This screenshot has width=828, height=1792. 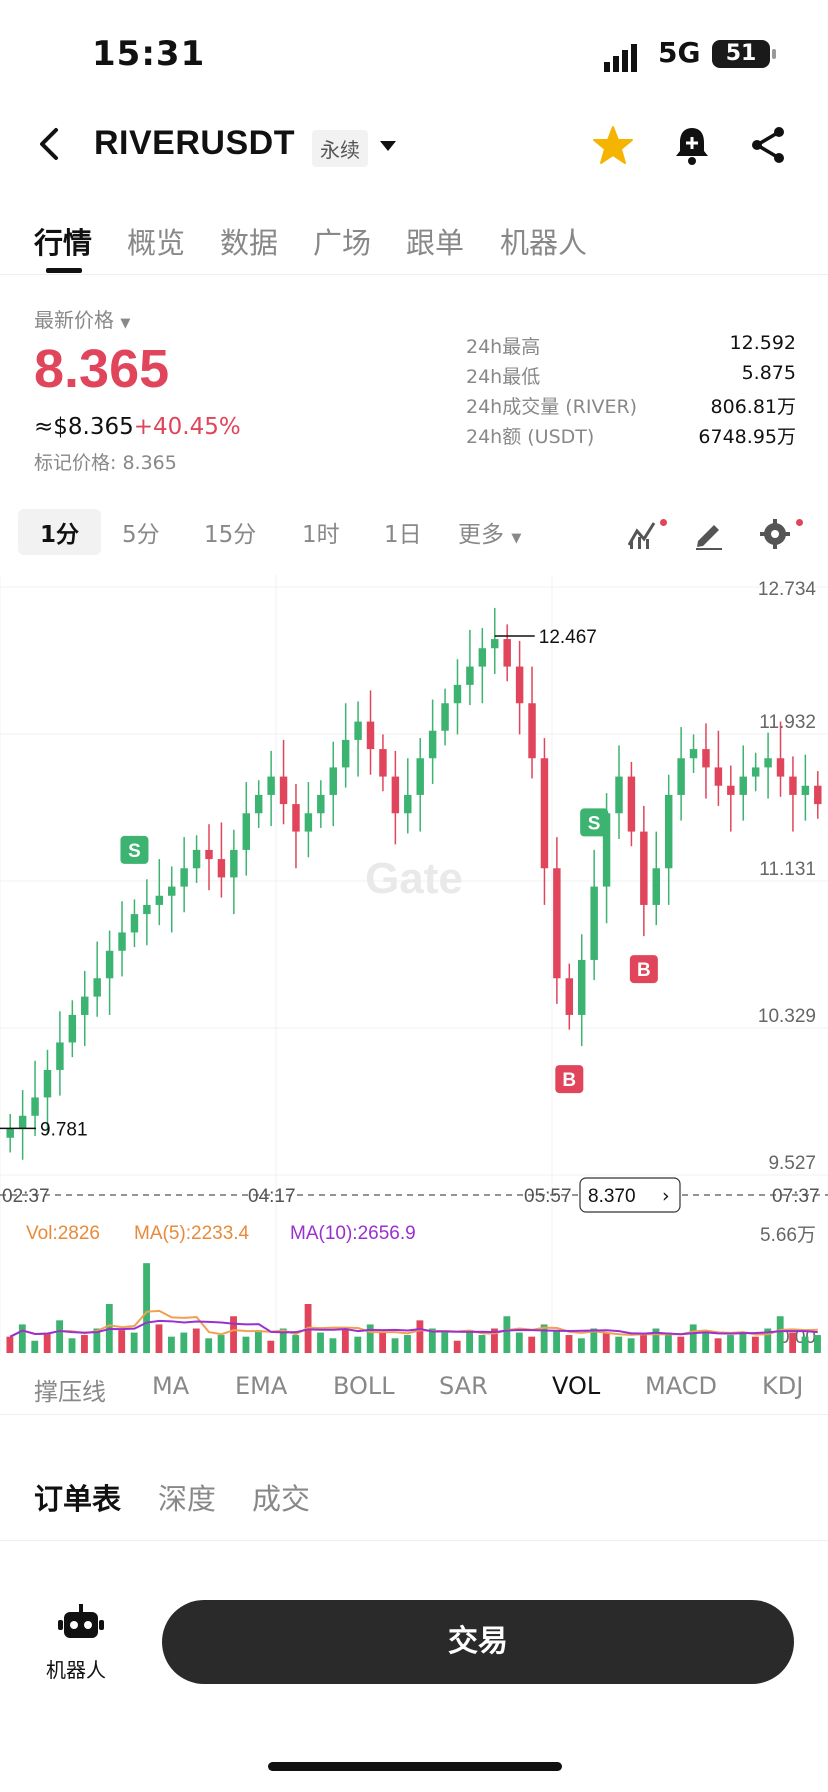 I want to click on time-axis-label: 05:57, so click(x=548, y=1196).